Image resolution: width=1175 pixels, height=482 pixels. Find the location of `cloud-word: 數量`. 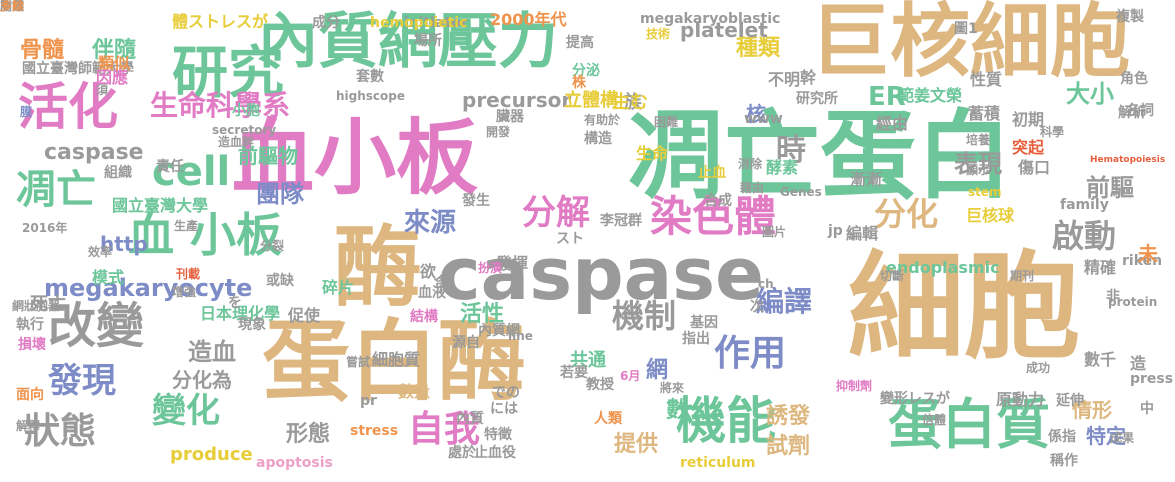

cloud-word: 數量 is located at coordinates (414, 391).